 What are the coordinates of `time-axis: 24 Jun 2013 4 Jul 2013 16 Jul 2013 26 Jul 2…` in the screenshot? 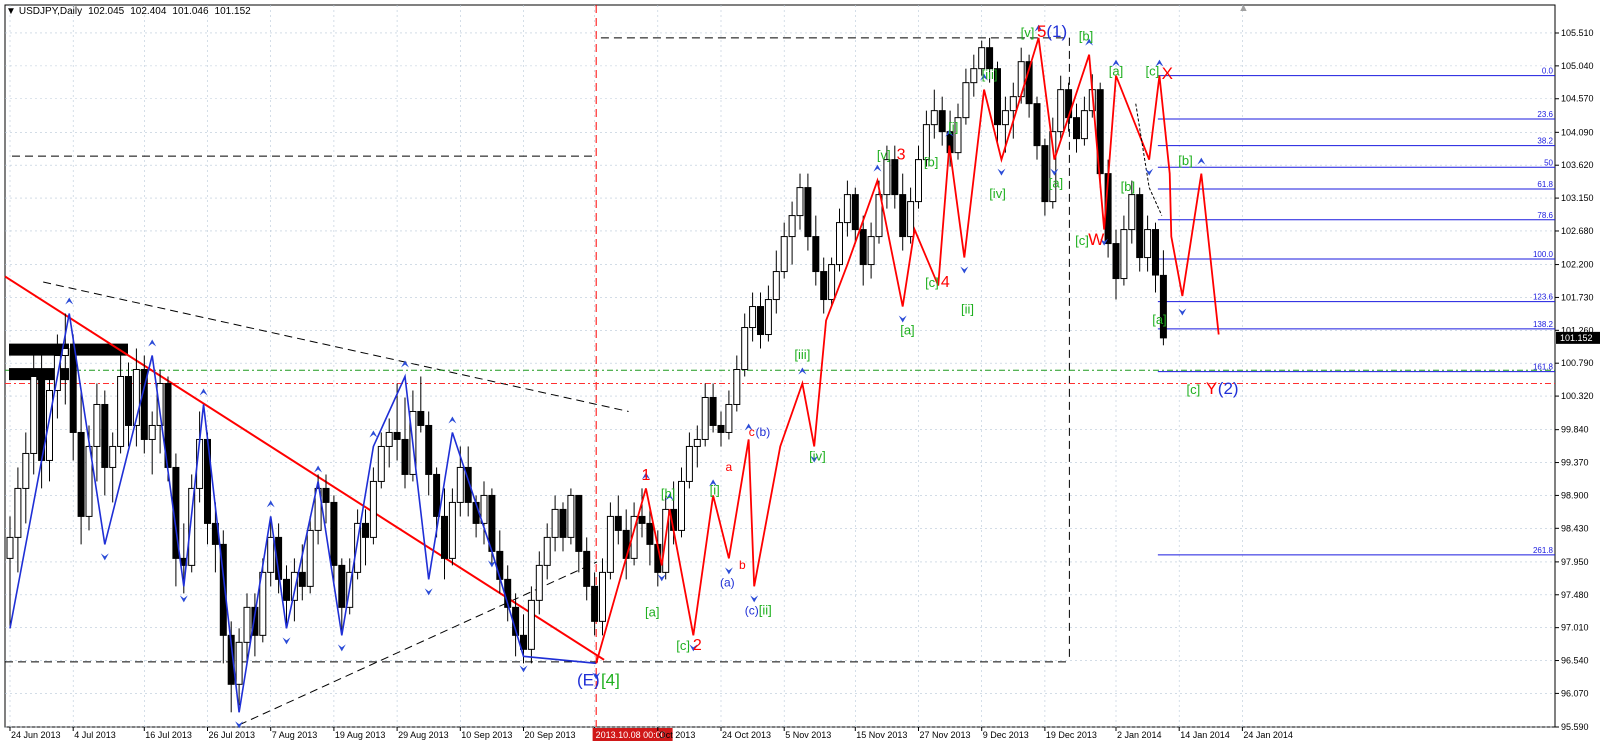 It's located at (651, 734).